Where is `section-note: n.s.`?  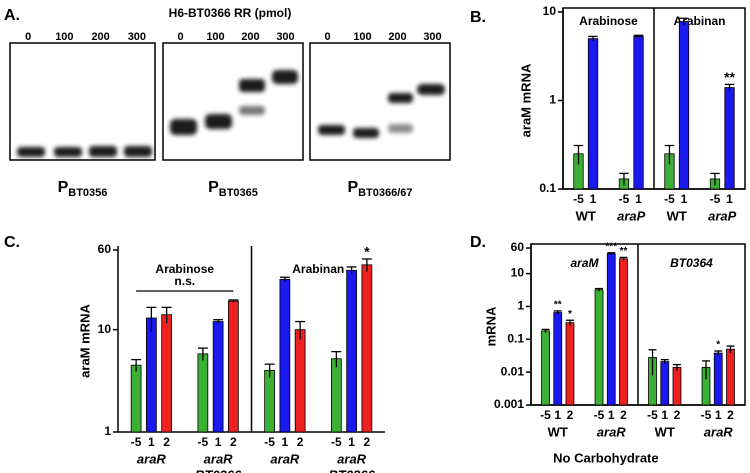
section-note: n.s. is located at coordinates (184, 281).